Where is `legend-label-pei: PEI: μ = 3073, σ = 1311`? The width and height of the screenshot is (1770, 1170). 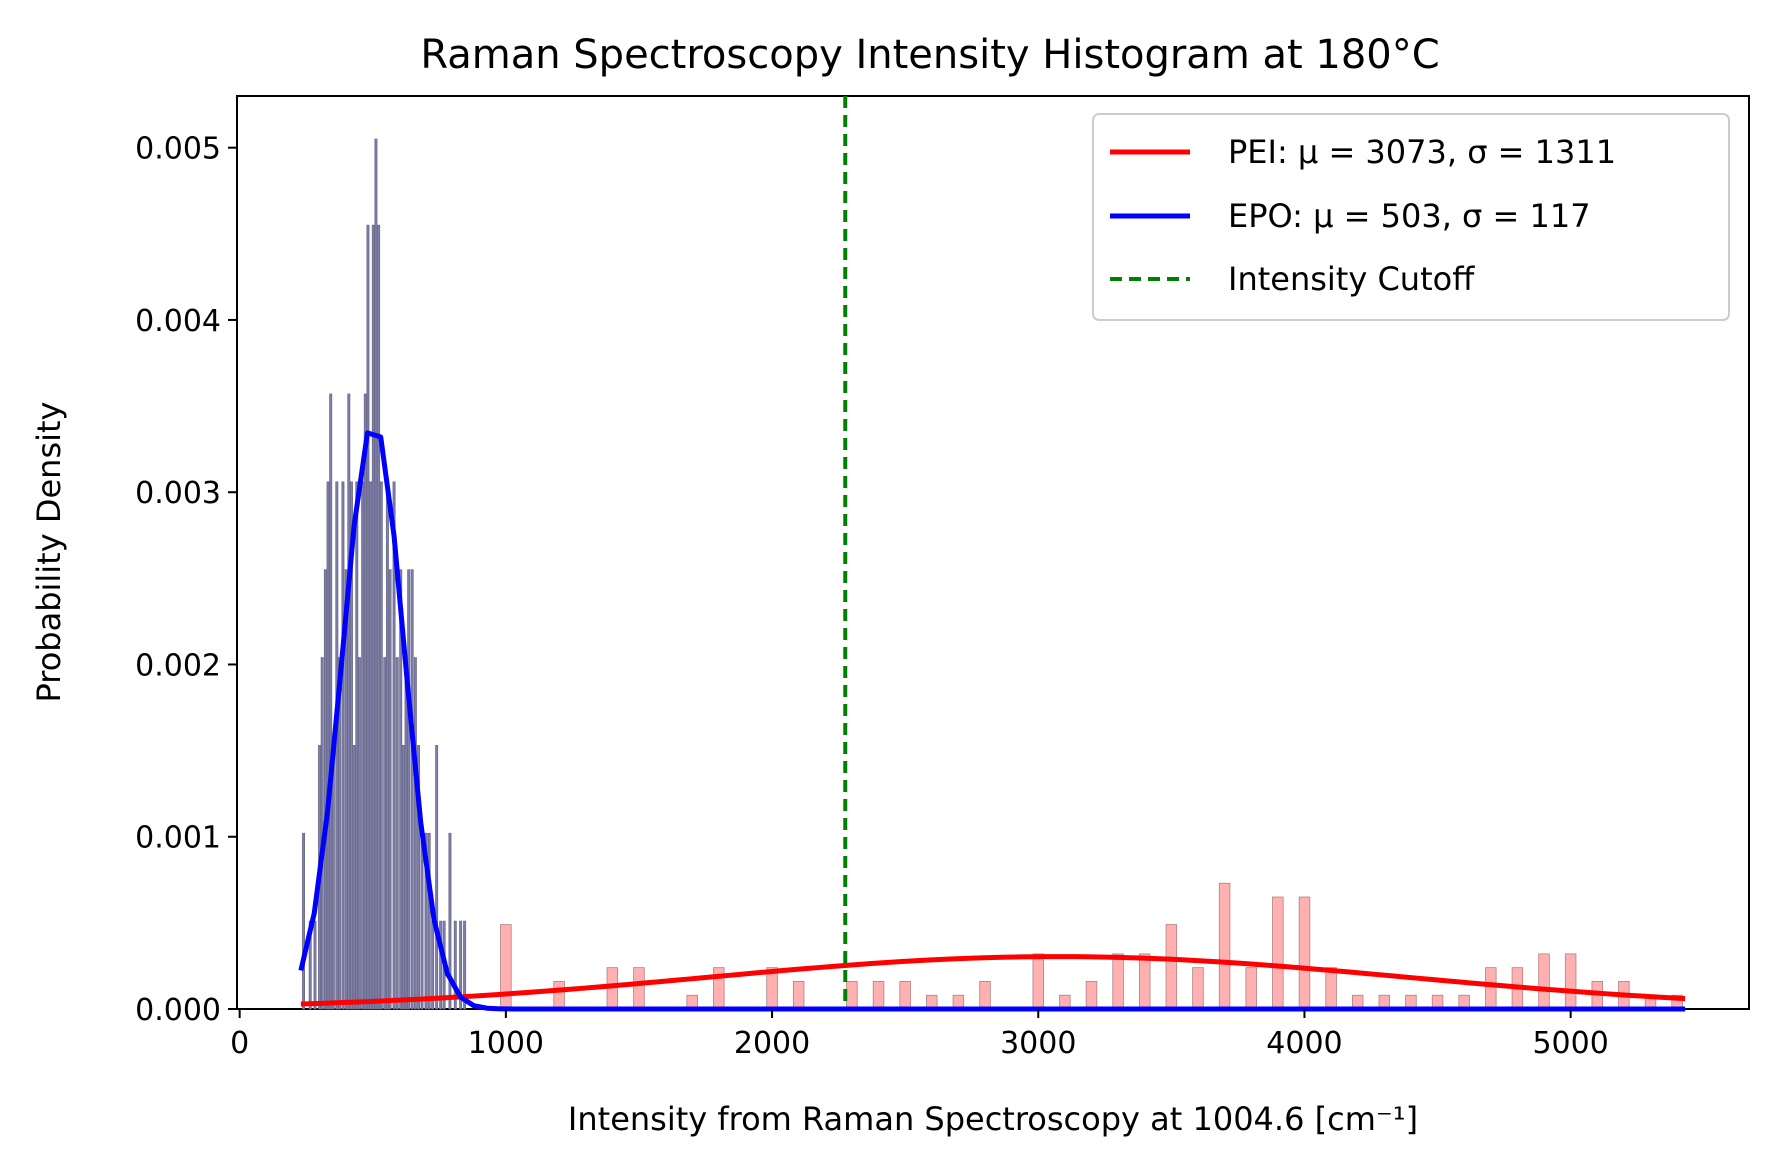
legend-label-pei: PEI: μ = 3073, σ = 1311 is located at coordinates (1422, 152).